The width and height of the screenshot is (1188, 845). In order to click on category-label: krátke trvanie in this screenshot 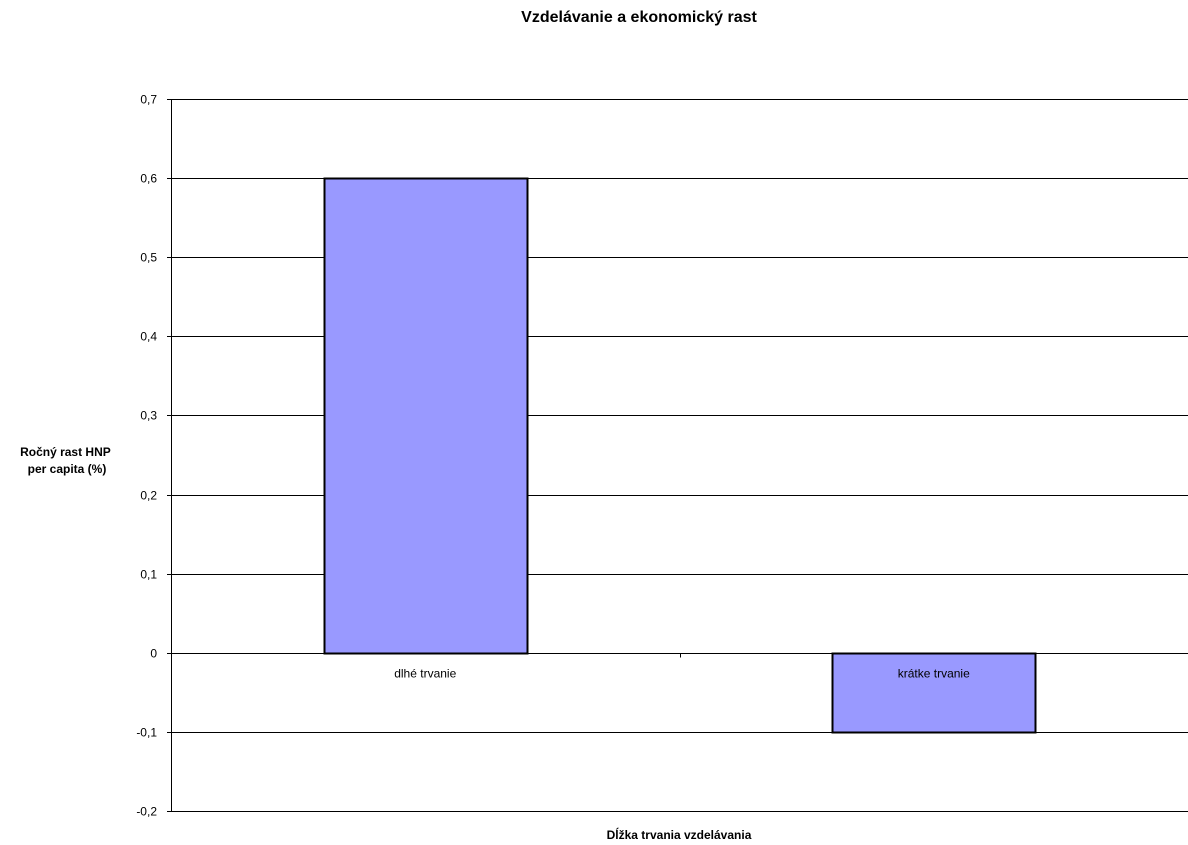, I will do `click(934, 674)`.